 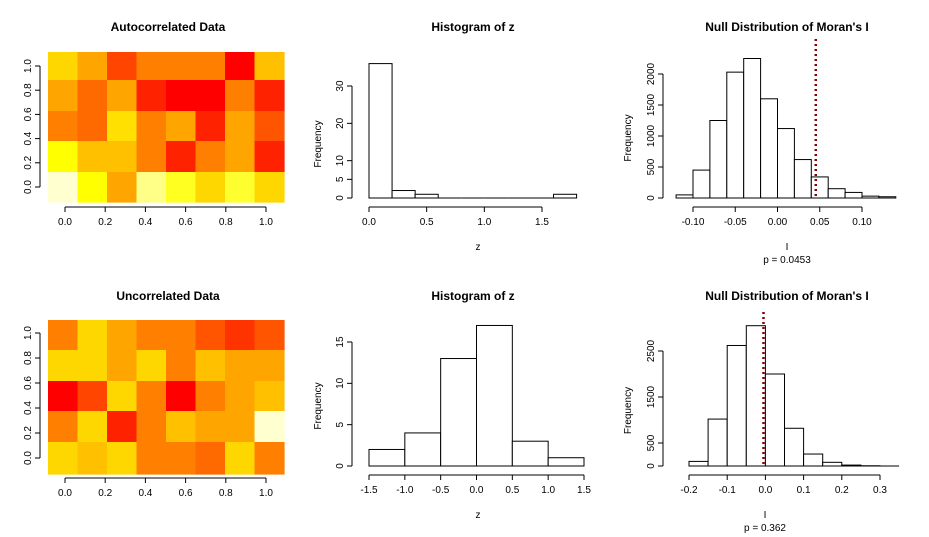 What do you see at coordinates (787, 260) in the screenshot?
I see `p-value-label: p = 0.0453` at bounding box center [787, 260].